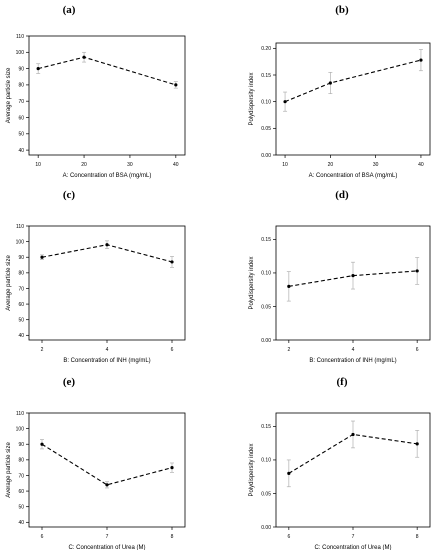 The image size is (437, 550). What do you see at coordinates (288, 350) in the screenshot?
I see `x-tick-label: 2` at bounding box center [288, 350].